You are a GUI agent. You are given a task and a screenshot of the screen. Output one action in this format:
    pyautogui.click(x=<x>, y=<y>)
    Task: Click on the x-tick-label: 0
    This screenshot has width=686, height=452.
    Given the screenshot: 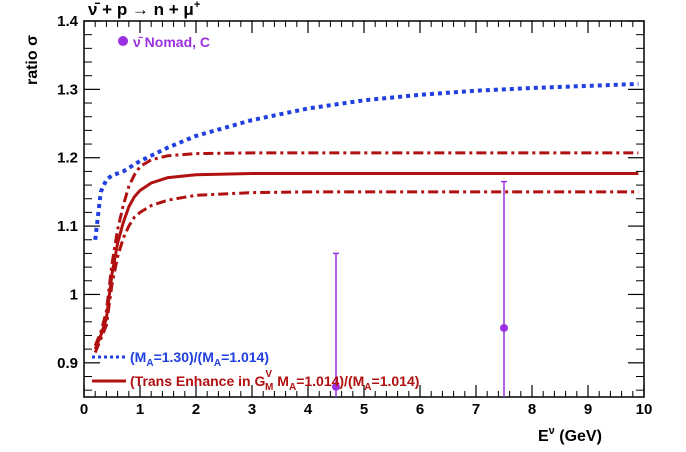 What is the action you would take?
    pyautogui.click(x=84, y=409)
    